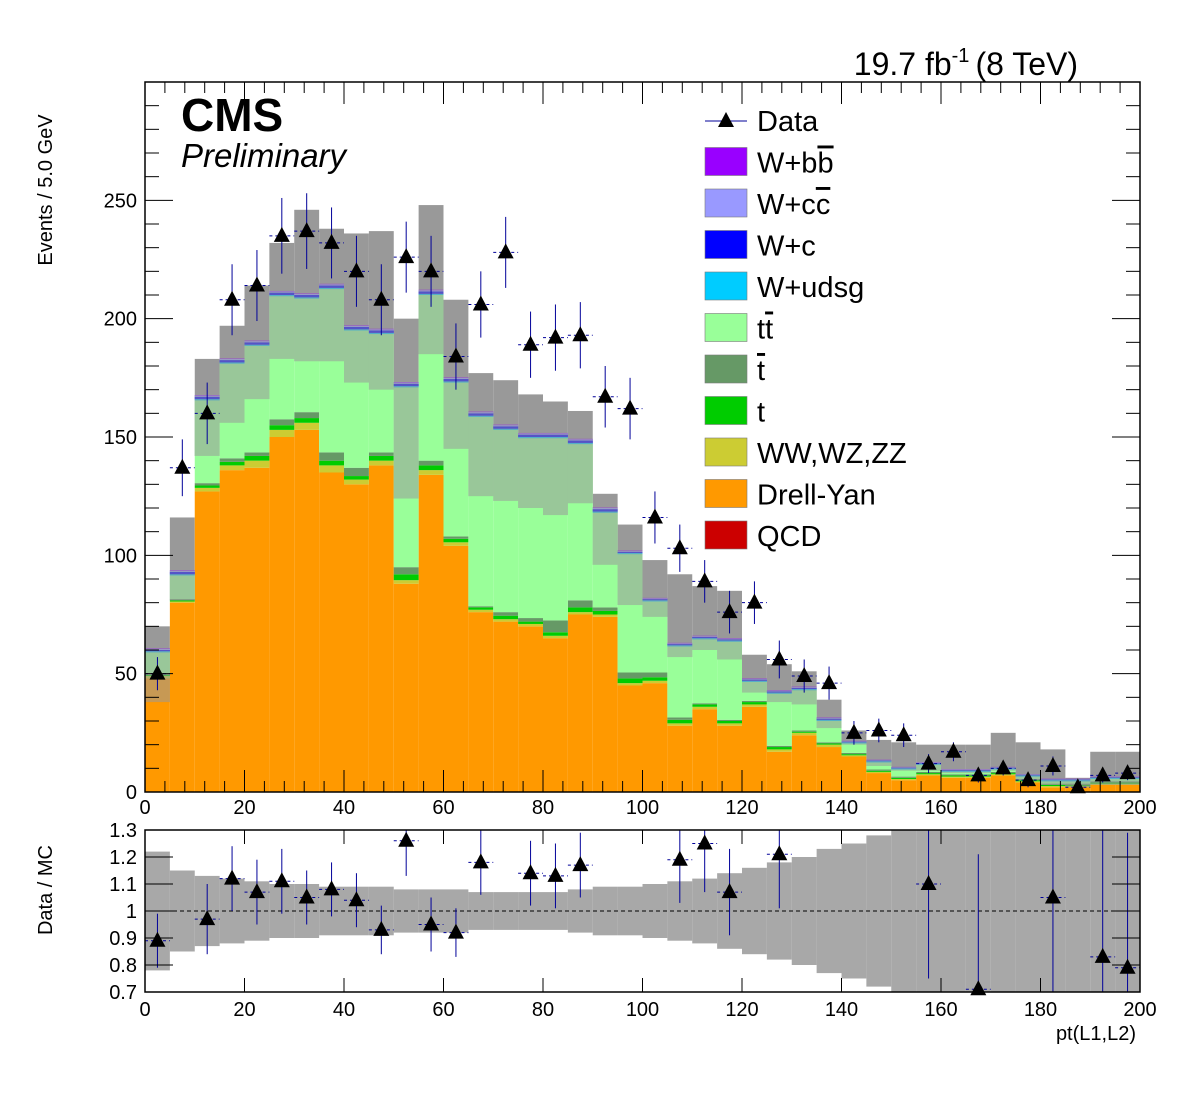  I want to click on legend-data-marker, so click(726, 119).